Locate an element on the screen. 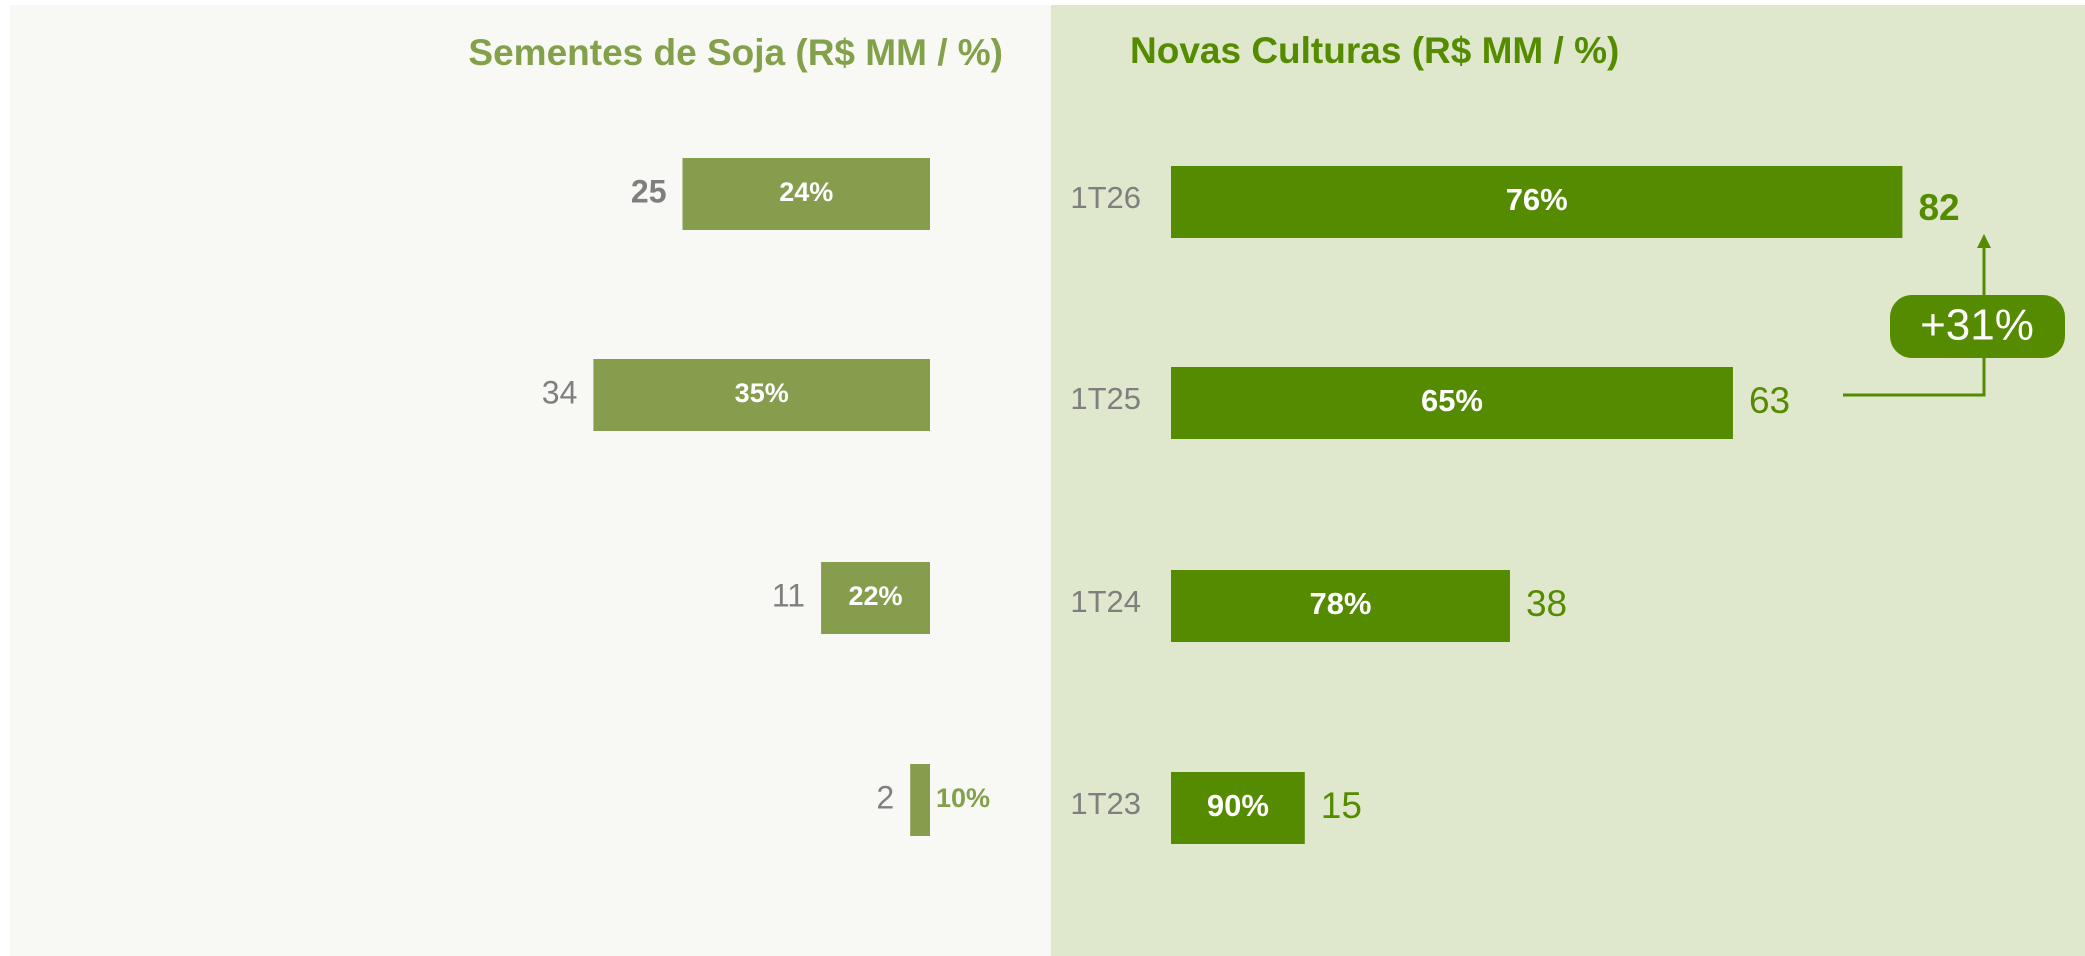  value-label: 63 is located at coordinates (1769, 400).